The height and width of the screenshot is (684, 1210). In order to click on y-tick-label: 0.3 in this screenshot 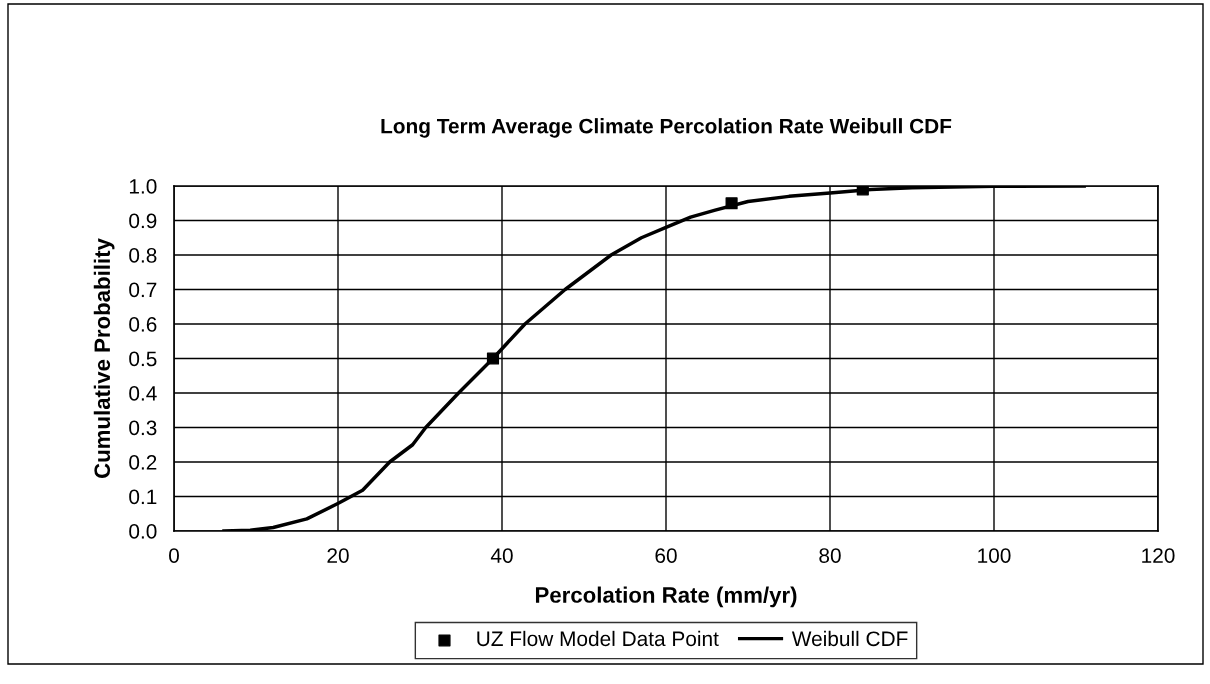, I will do `click(143, 428)`.